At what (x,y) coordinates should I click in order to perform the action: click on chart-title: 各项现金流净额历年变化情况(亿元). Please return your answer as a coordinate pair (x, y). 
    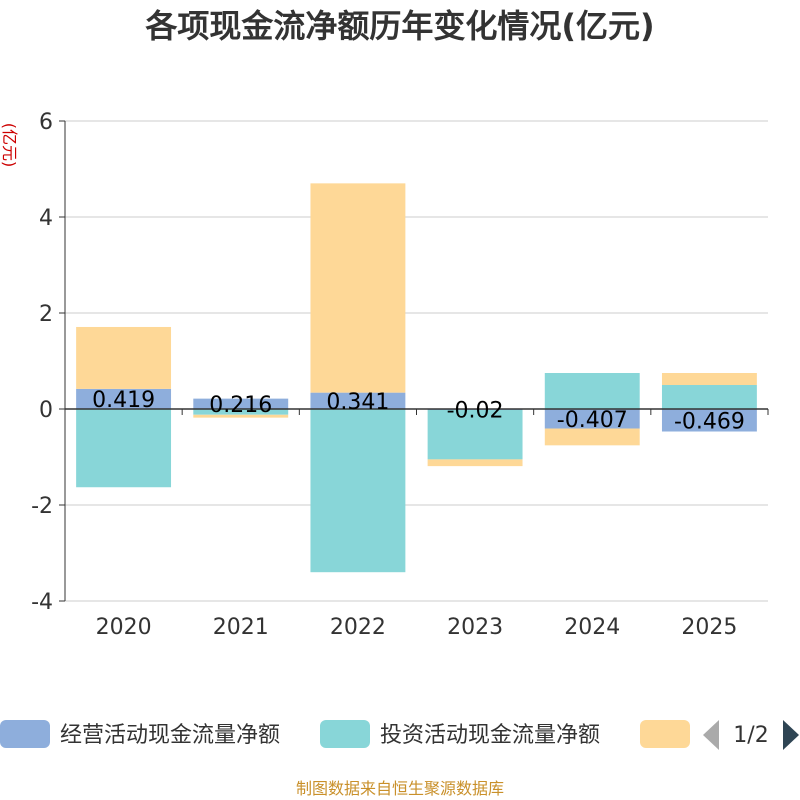
    Looking at the image, I should click on (400, 26).